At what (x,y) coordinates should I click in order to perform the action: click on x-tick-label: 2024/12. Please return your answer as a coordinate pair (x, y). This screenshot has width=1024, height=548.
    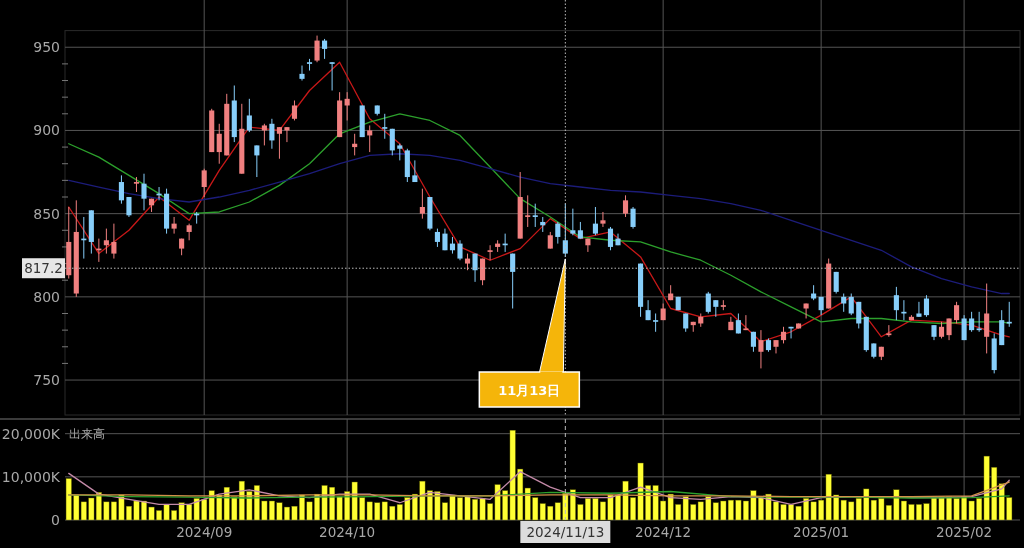
    Looking at the image, I should click on (663, 532).